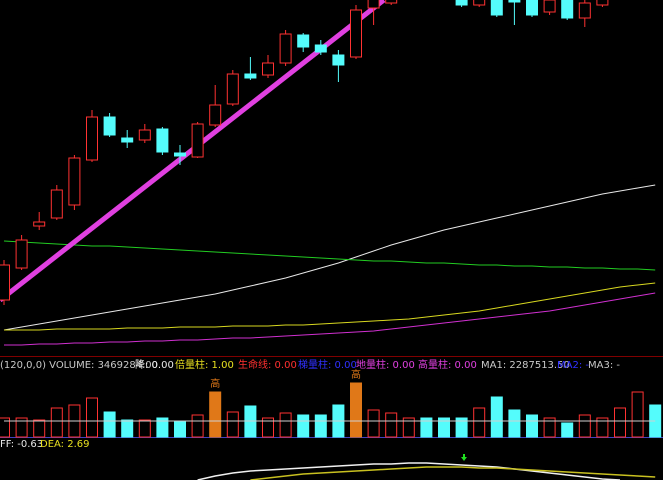 The width and height of the screenshot is (663, 480). What do you see at coordinates (525, 365) in the screenshot?
I see `indicator-label: MA1: 2287513.50` at bounding box center [525, 365].